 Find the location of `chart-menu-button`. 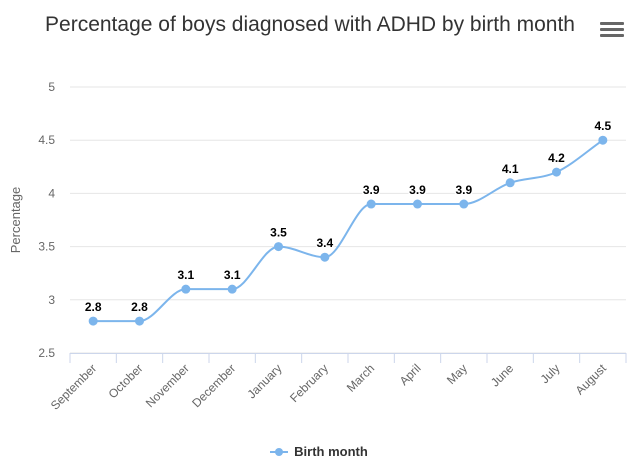

chart-menu-button is located at coordinates (612, 32).